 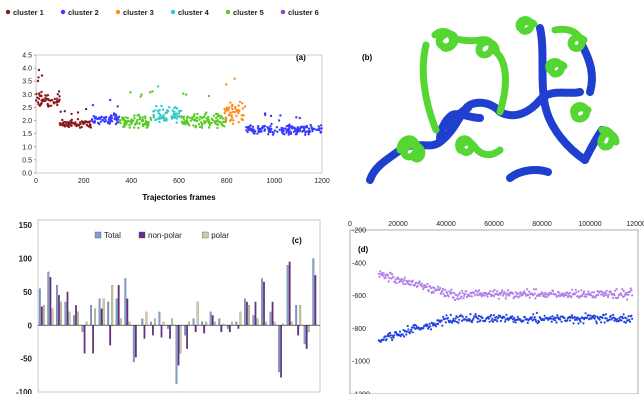 What do you see at coordinates (301, 57) in the screenshot?
I see `panel-a-label: (a)` at bounding box center [301, 57].